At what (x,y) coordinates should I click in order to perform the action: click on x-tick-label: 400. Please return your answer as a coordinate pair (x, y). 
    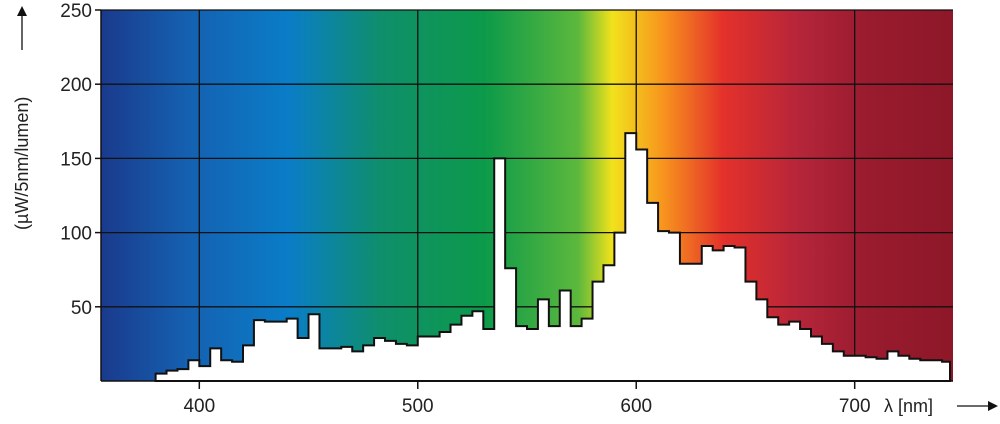
    Looking at the image, I should click on (199, 406).